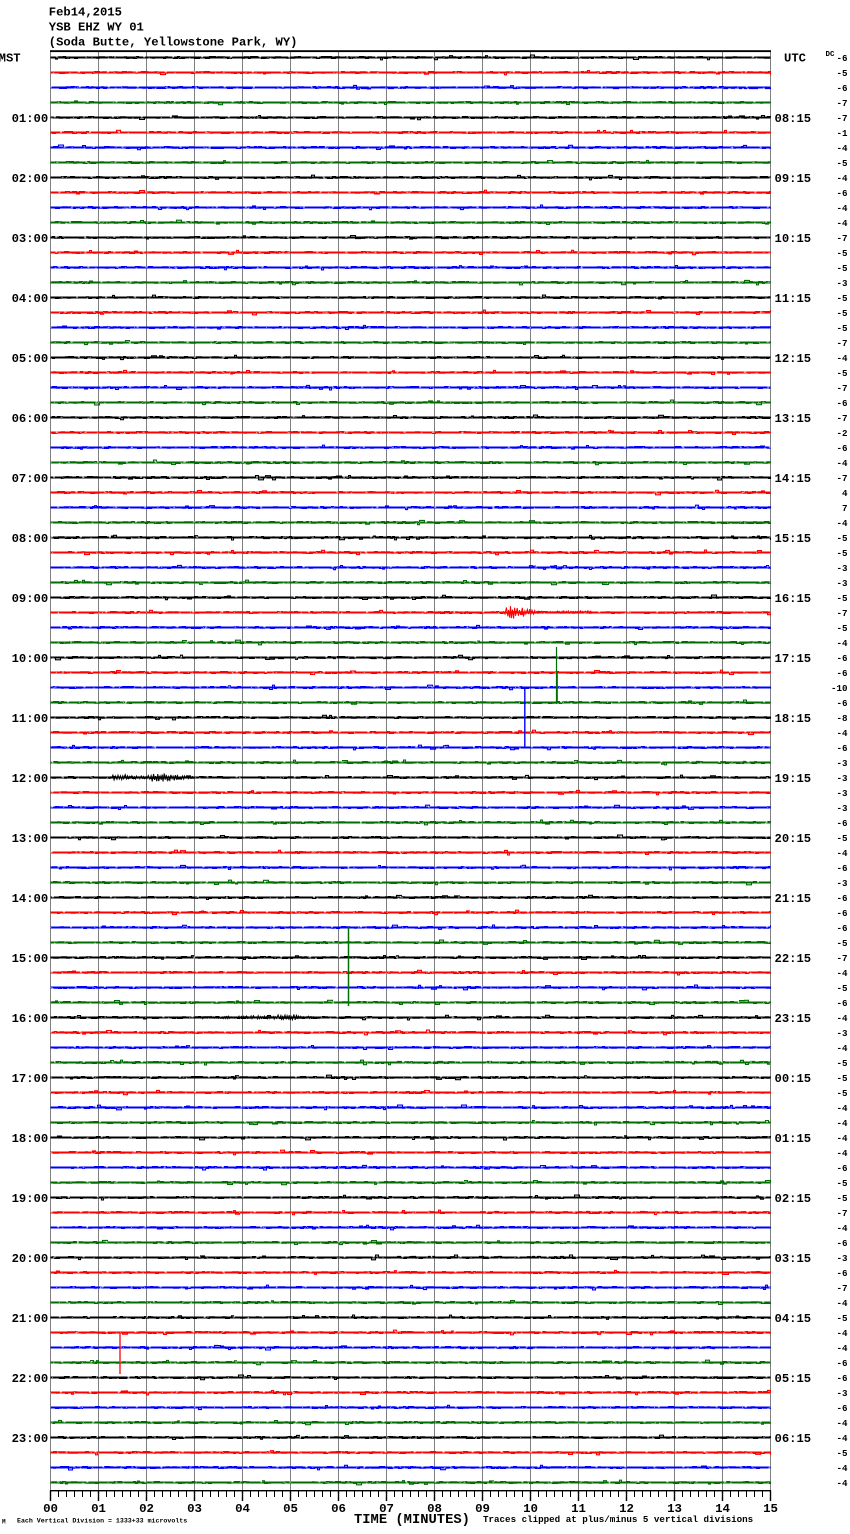 The height and width of the screenshot is (1534, 850). What do you see at coordinates (795, 58) in the screenshot?
I see `svg-text: UTC` at bounding box center [795, 58].